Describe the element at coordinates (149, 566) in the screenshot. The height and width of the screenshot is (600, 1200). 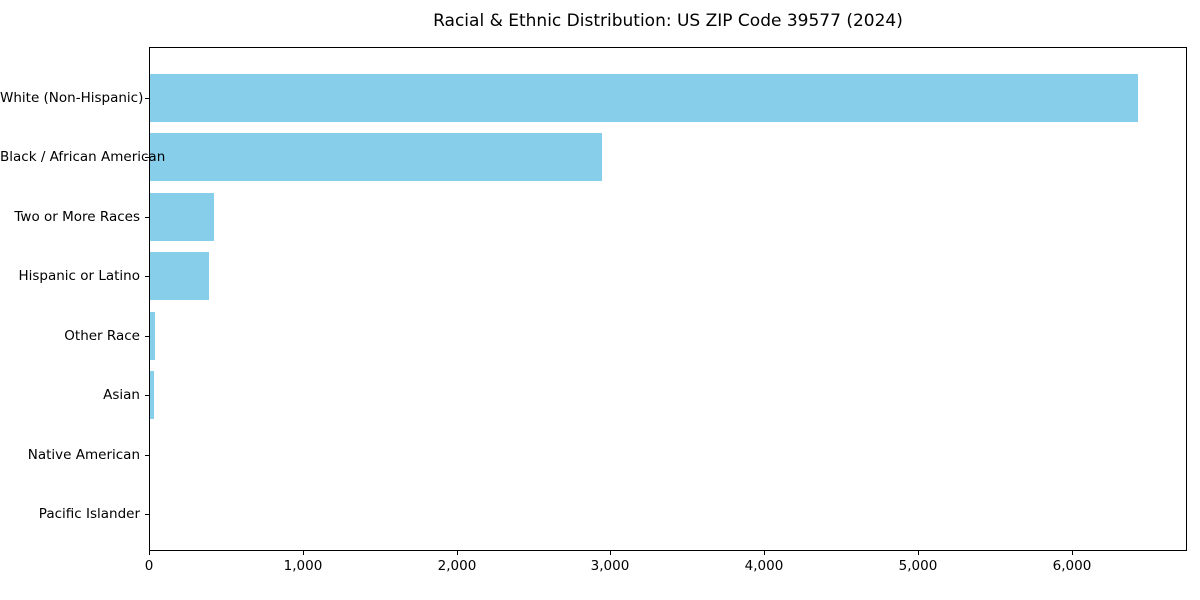
I see `x-tick-label: 0` at that location.